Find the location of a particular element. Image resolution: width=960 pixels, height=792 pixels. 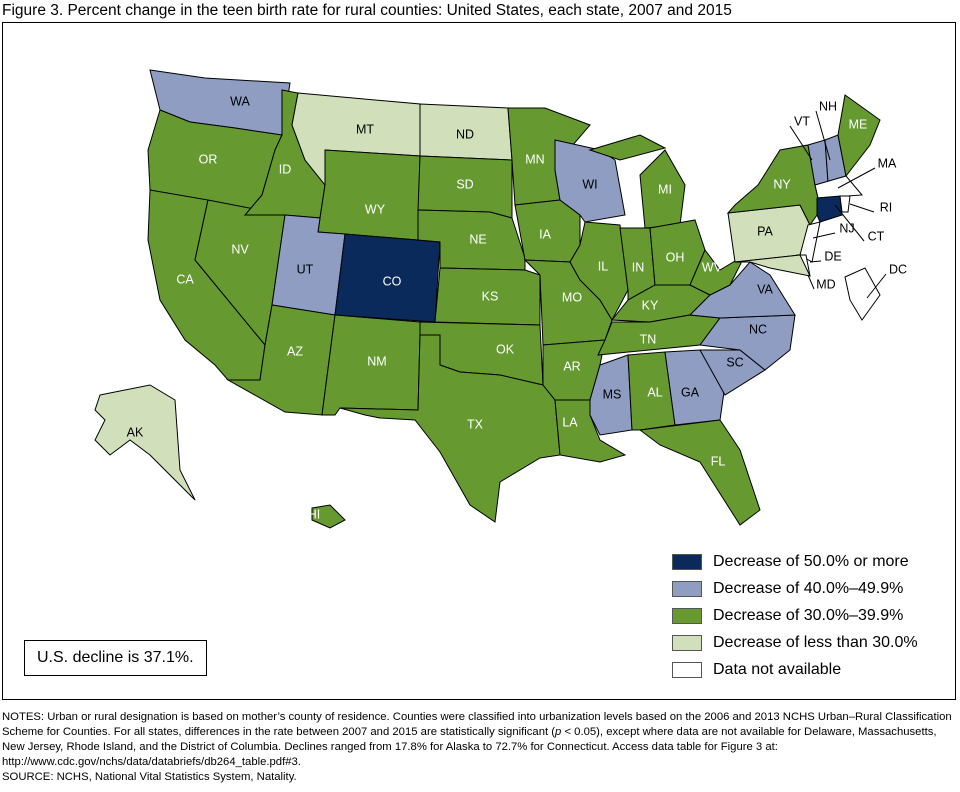

legend-label: Decrease of 30.0%–39.9% is located at coordinates (808, 615).